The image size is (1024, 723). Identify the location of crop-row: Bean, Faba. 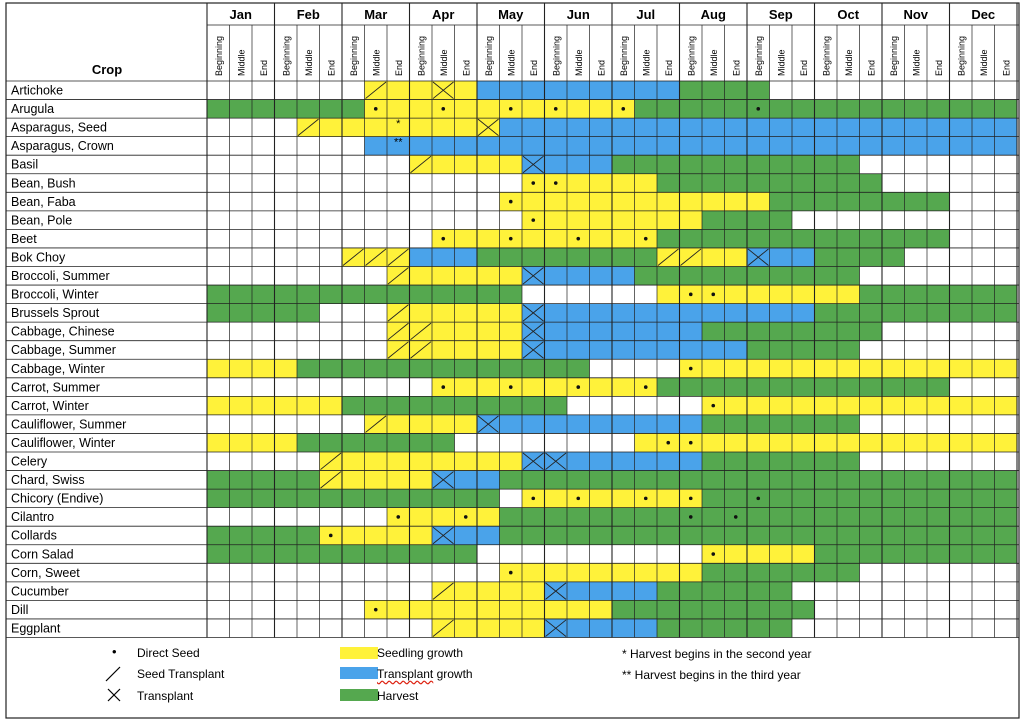
(514, 201).